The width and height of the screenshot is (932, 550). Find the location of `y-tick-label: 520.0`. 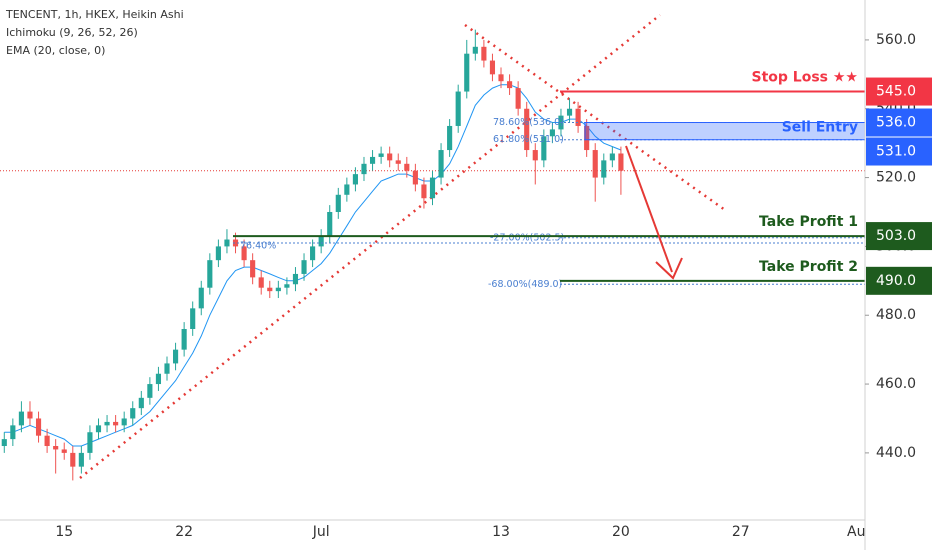

y-tick-label: 520.0 is located at coordinates (896, 178).